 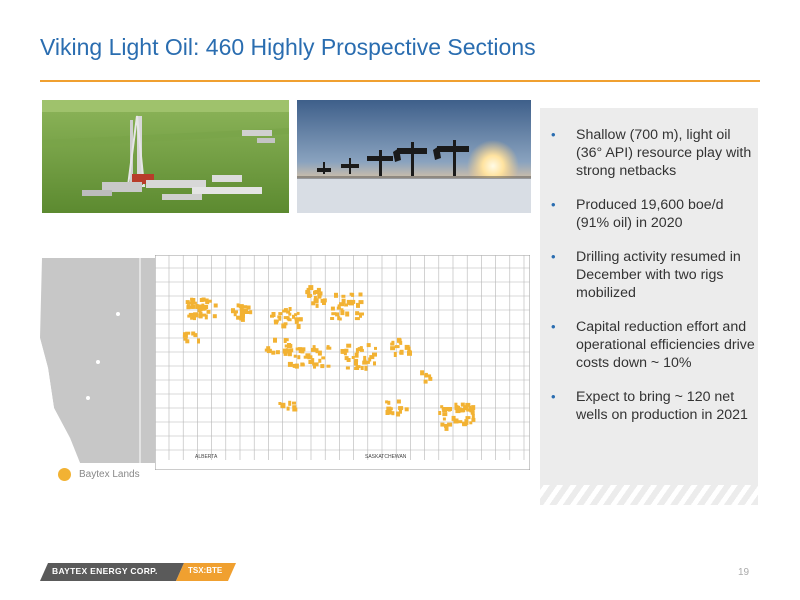 What do you see at coordinates (637, 214) in the screenshot?
I see `bullet-item: • Produced 19,600 boe/d (91% oil) in 2020` at bounding box center [637, 214].